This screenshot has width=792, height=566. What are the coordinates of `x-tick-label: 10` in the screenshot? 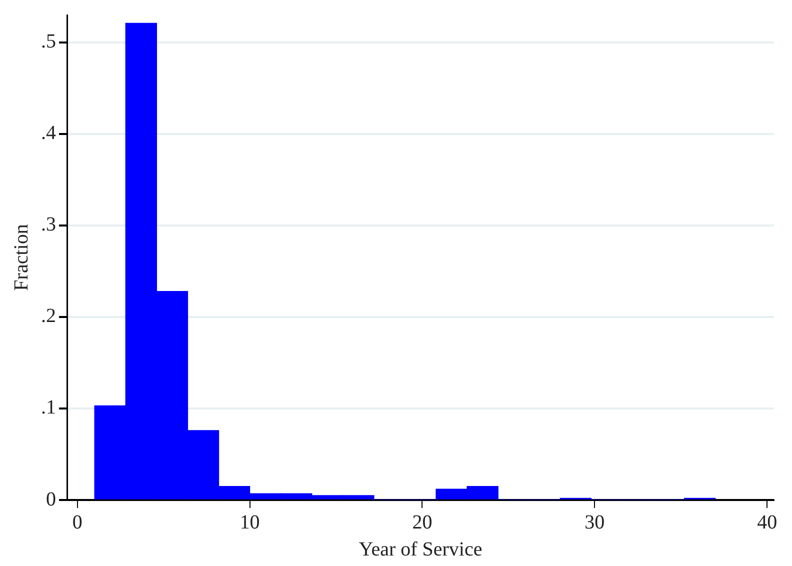 It's located at (250, 522).